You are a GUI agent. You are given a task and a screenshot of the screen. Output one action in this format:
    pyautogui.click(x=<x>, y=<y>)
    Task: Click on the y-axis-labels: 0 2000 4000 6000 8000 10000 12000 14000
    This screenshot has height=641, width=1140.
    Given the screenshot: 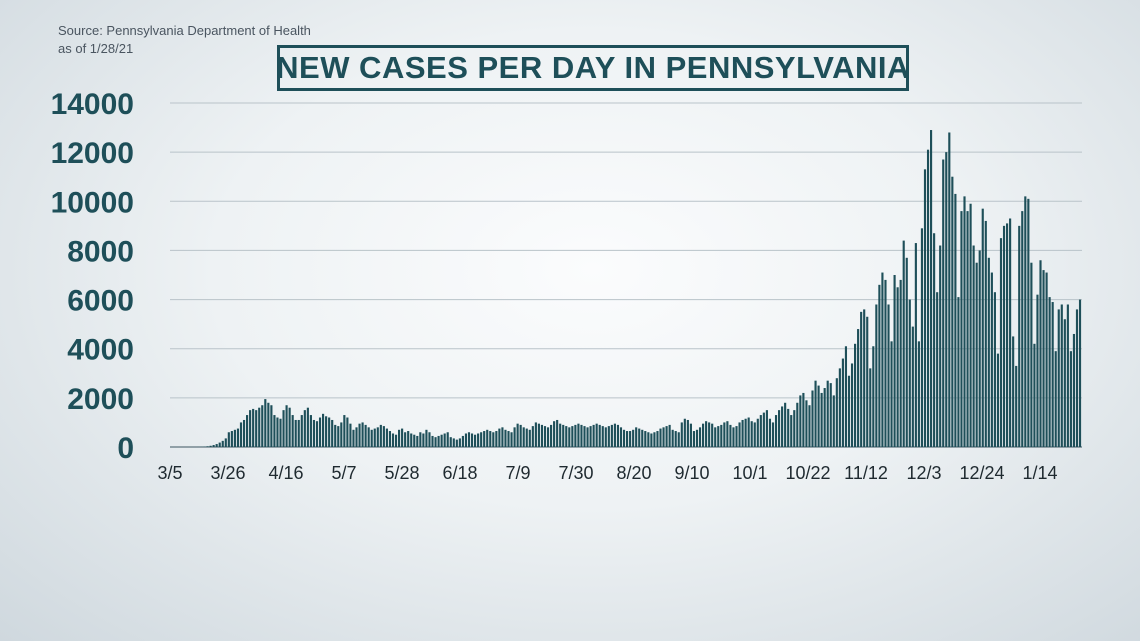 What is the action you would take?
    pyautogui.click(x=92, y=276)
    